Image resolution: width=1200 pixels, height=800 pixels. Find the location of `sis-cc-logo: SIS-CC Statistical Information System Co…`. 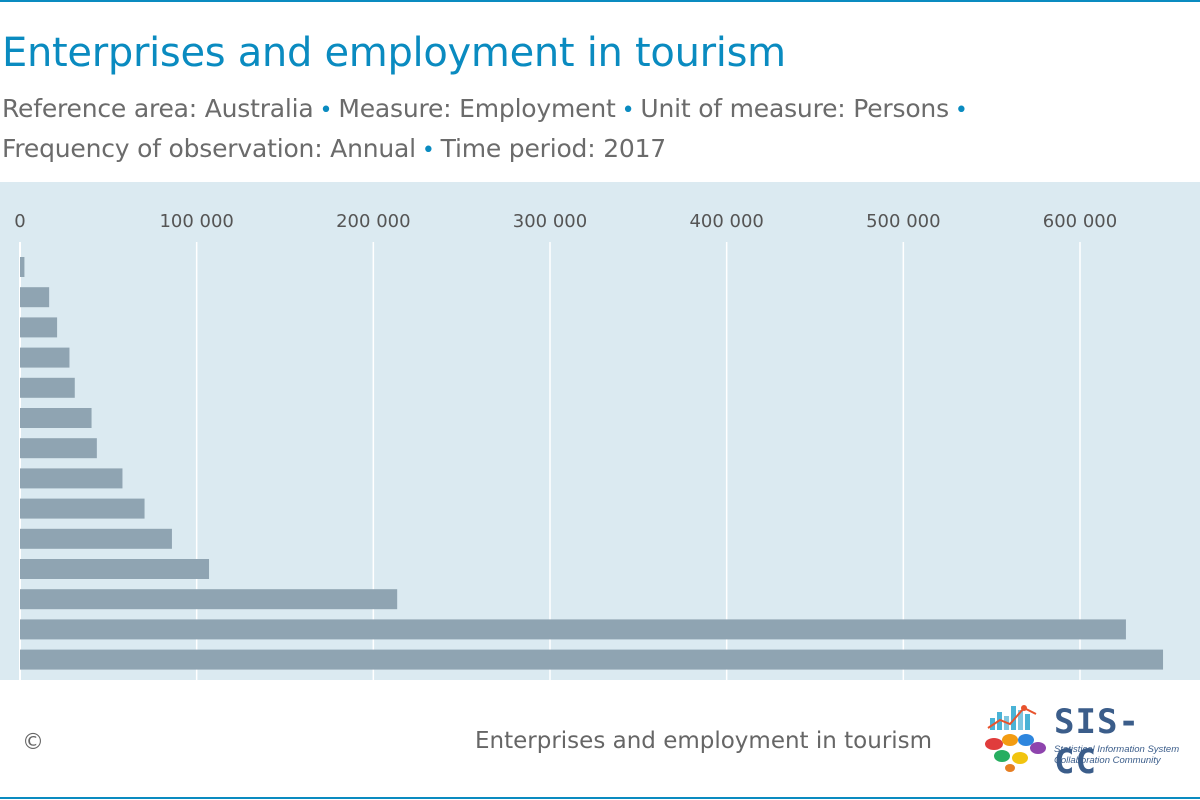

sis-cc-logo: SIS-CC Statistical Information System Co… is located at coordinates (1080, 741).